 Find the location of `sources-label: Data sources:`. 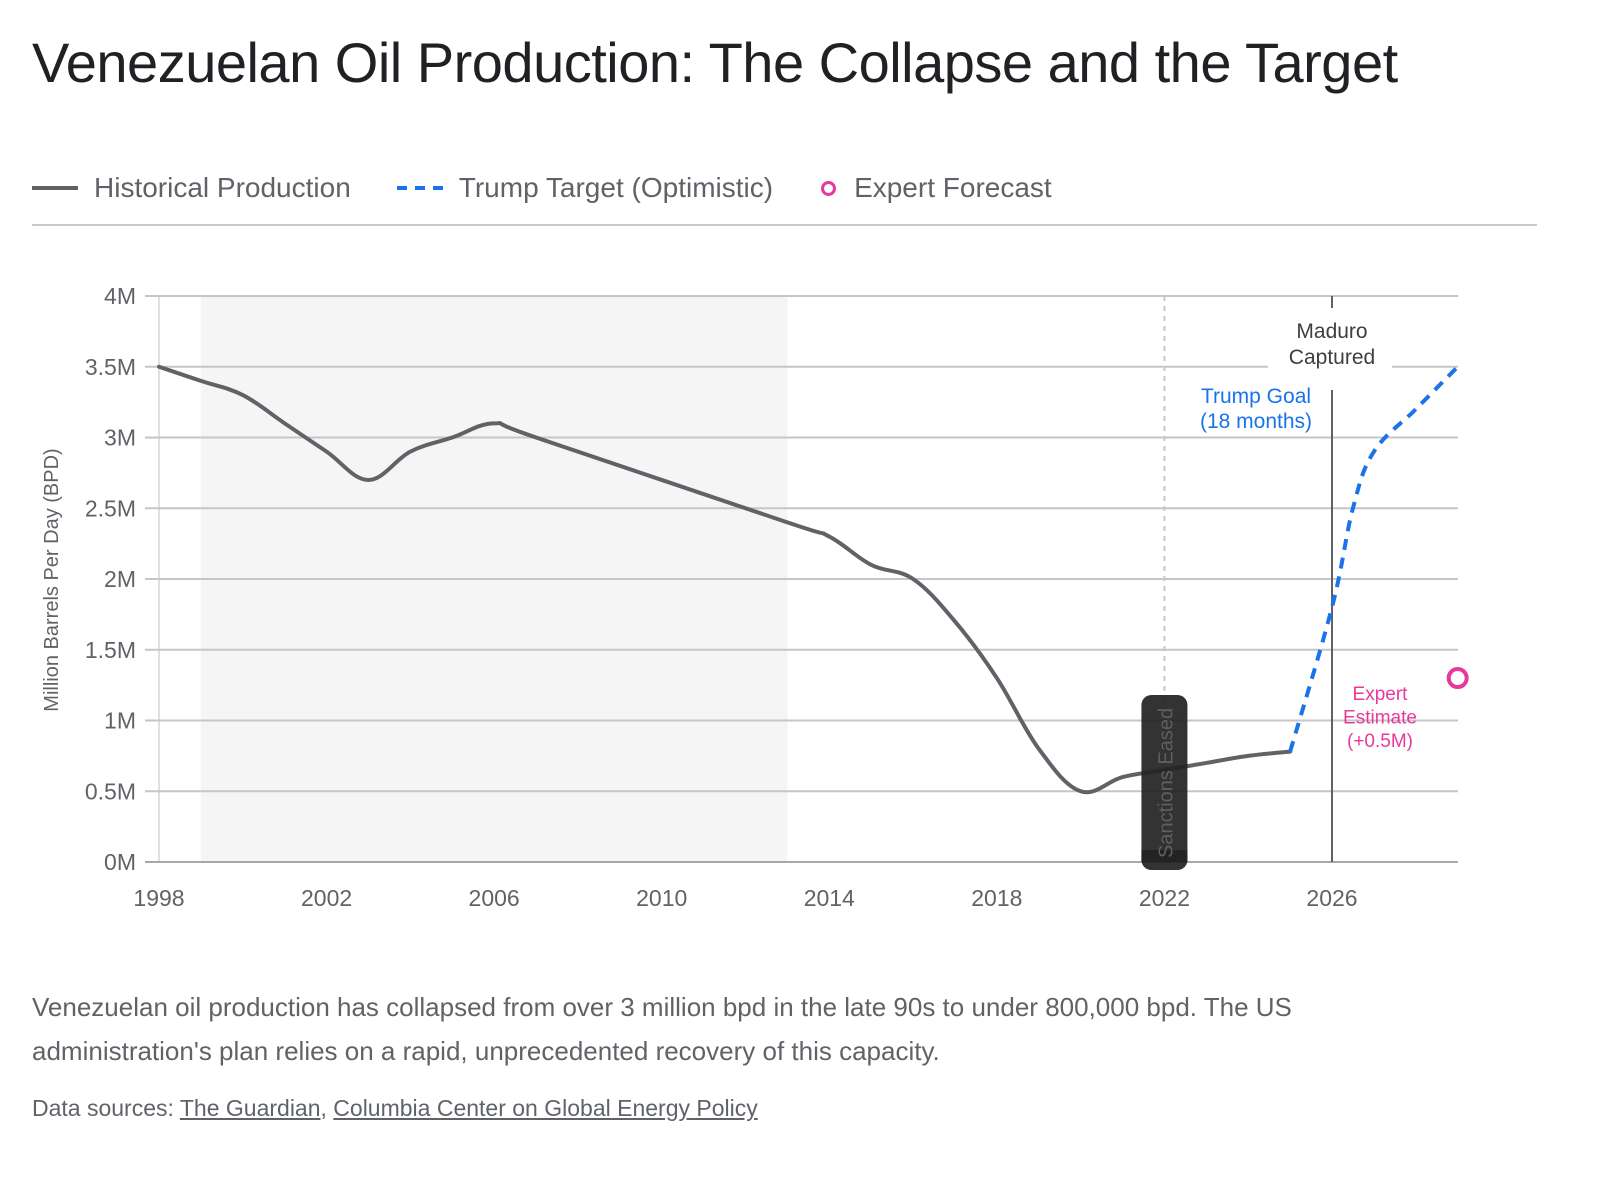

sources-label: Data sources: is located at coordinates (106, 1108).